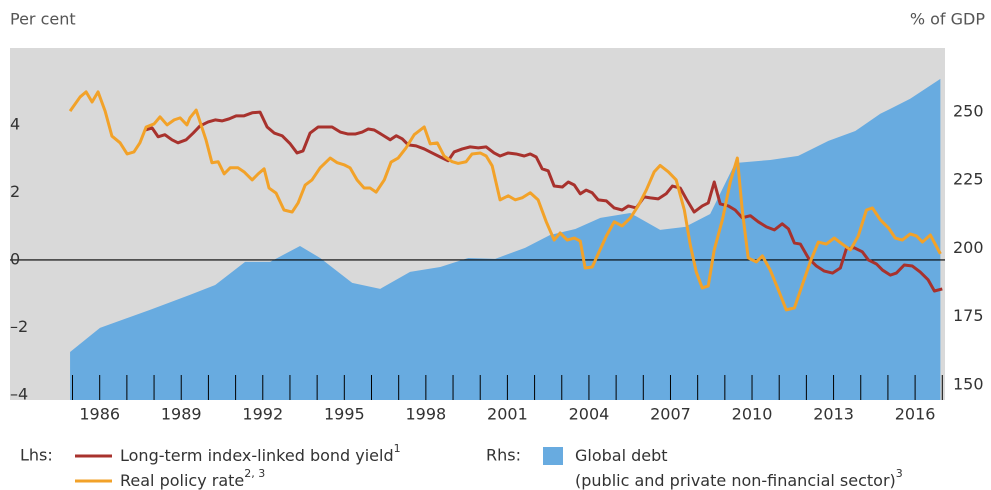  What do you see at coordinates (833, 414) in the screenshot?
I see `x-tick-label: 2013` at bounding box center [833, 414].